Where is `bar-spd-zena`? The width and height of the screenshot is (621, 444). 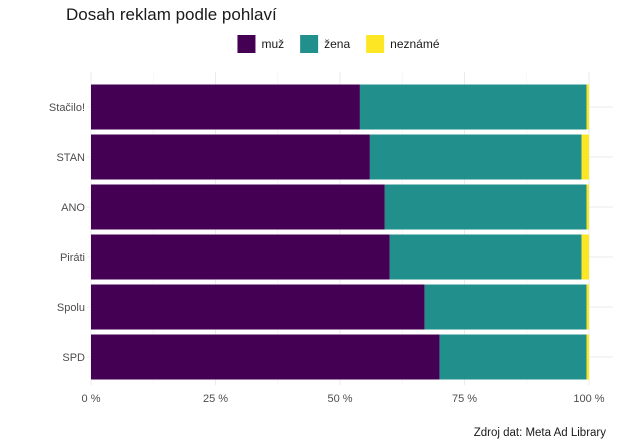 bar-spd-zena is located at coordinates (513, 357).